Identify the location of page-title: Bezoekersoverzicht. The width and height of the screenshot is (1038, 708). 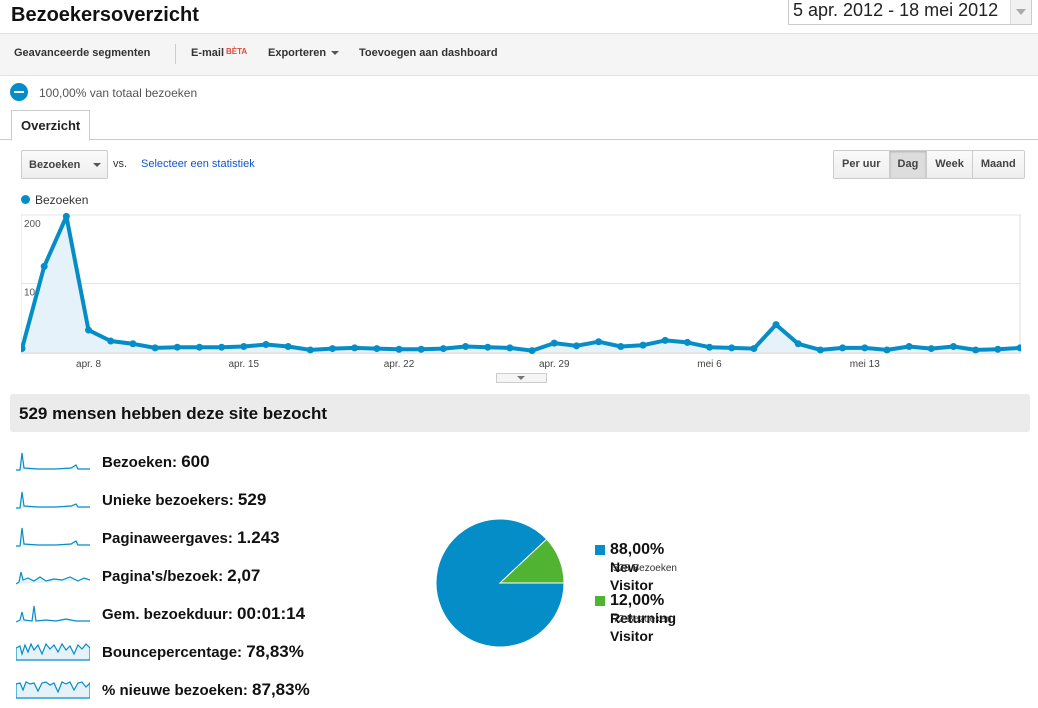
(105, 15).